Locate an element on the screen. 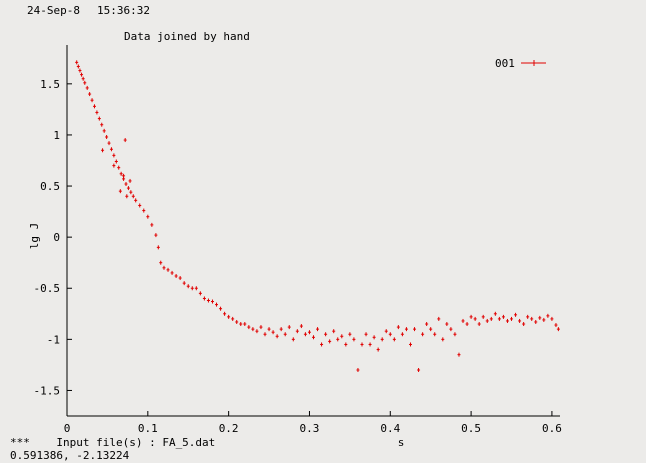  time-label: 15:36:32 is located at coordinates (123, 10).